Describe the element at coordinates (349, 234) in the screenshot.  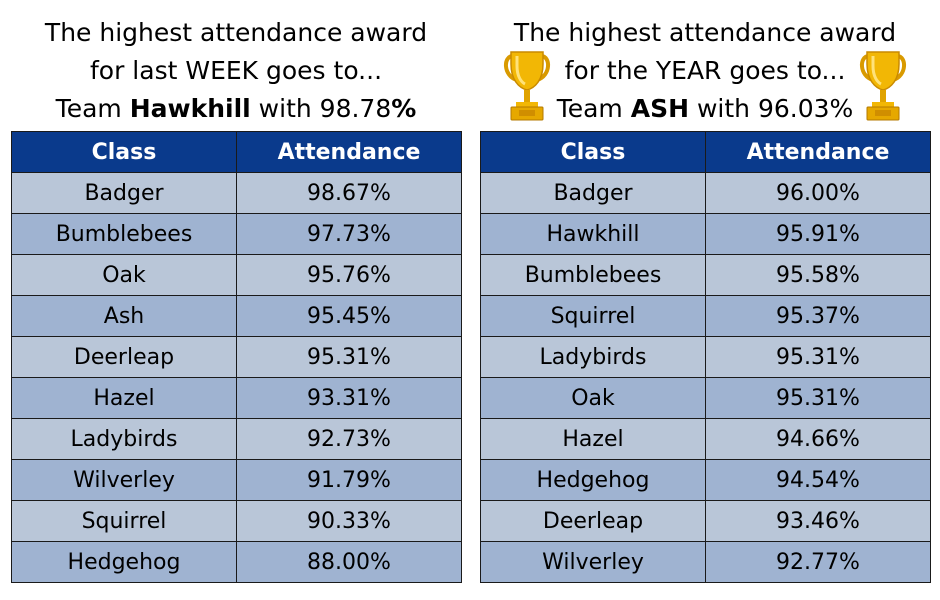
I see `attendance-cell: 97.73%` at that location.